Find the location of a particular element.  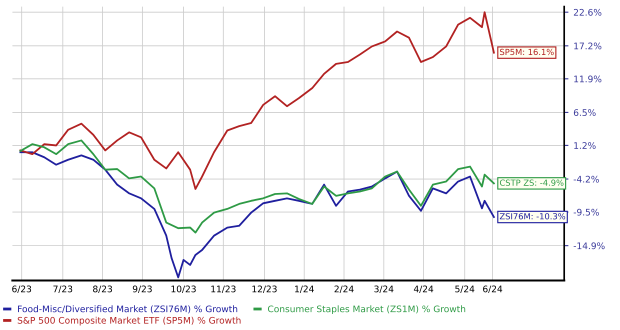

x-tick-label: 1/24 is located at coordinates (304, 290).